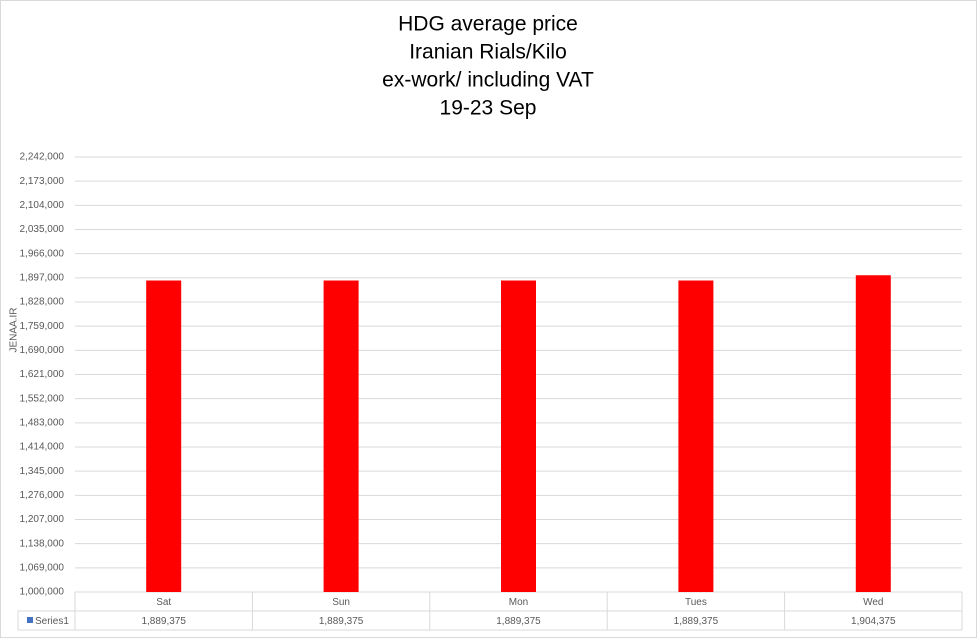 This screenshot has height=638, width=977. What do you see at coordinates (42, 495) in the screenshot?
I see `y-tick-label: 1,276,000` at bounding box center [42, 495].